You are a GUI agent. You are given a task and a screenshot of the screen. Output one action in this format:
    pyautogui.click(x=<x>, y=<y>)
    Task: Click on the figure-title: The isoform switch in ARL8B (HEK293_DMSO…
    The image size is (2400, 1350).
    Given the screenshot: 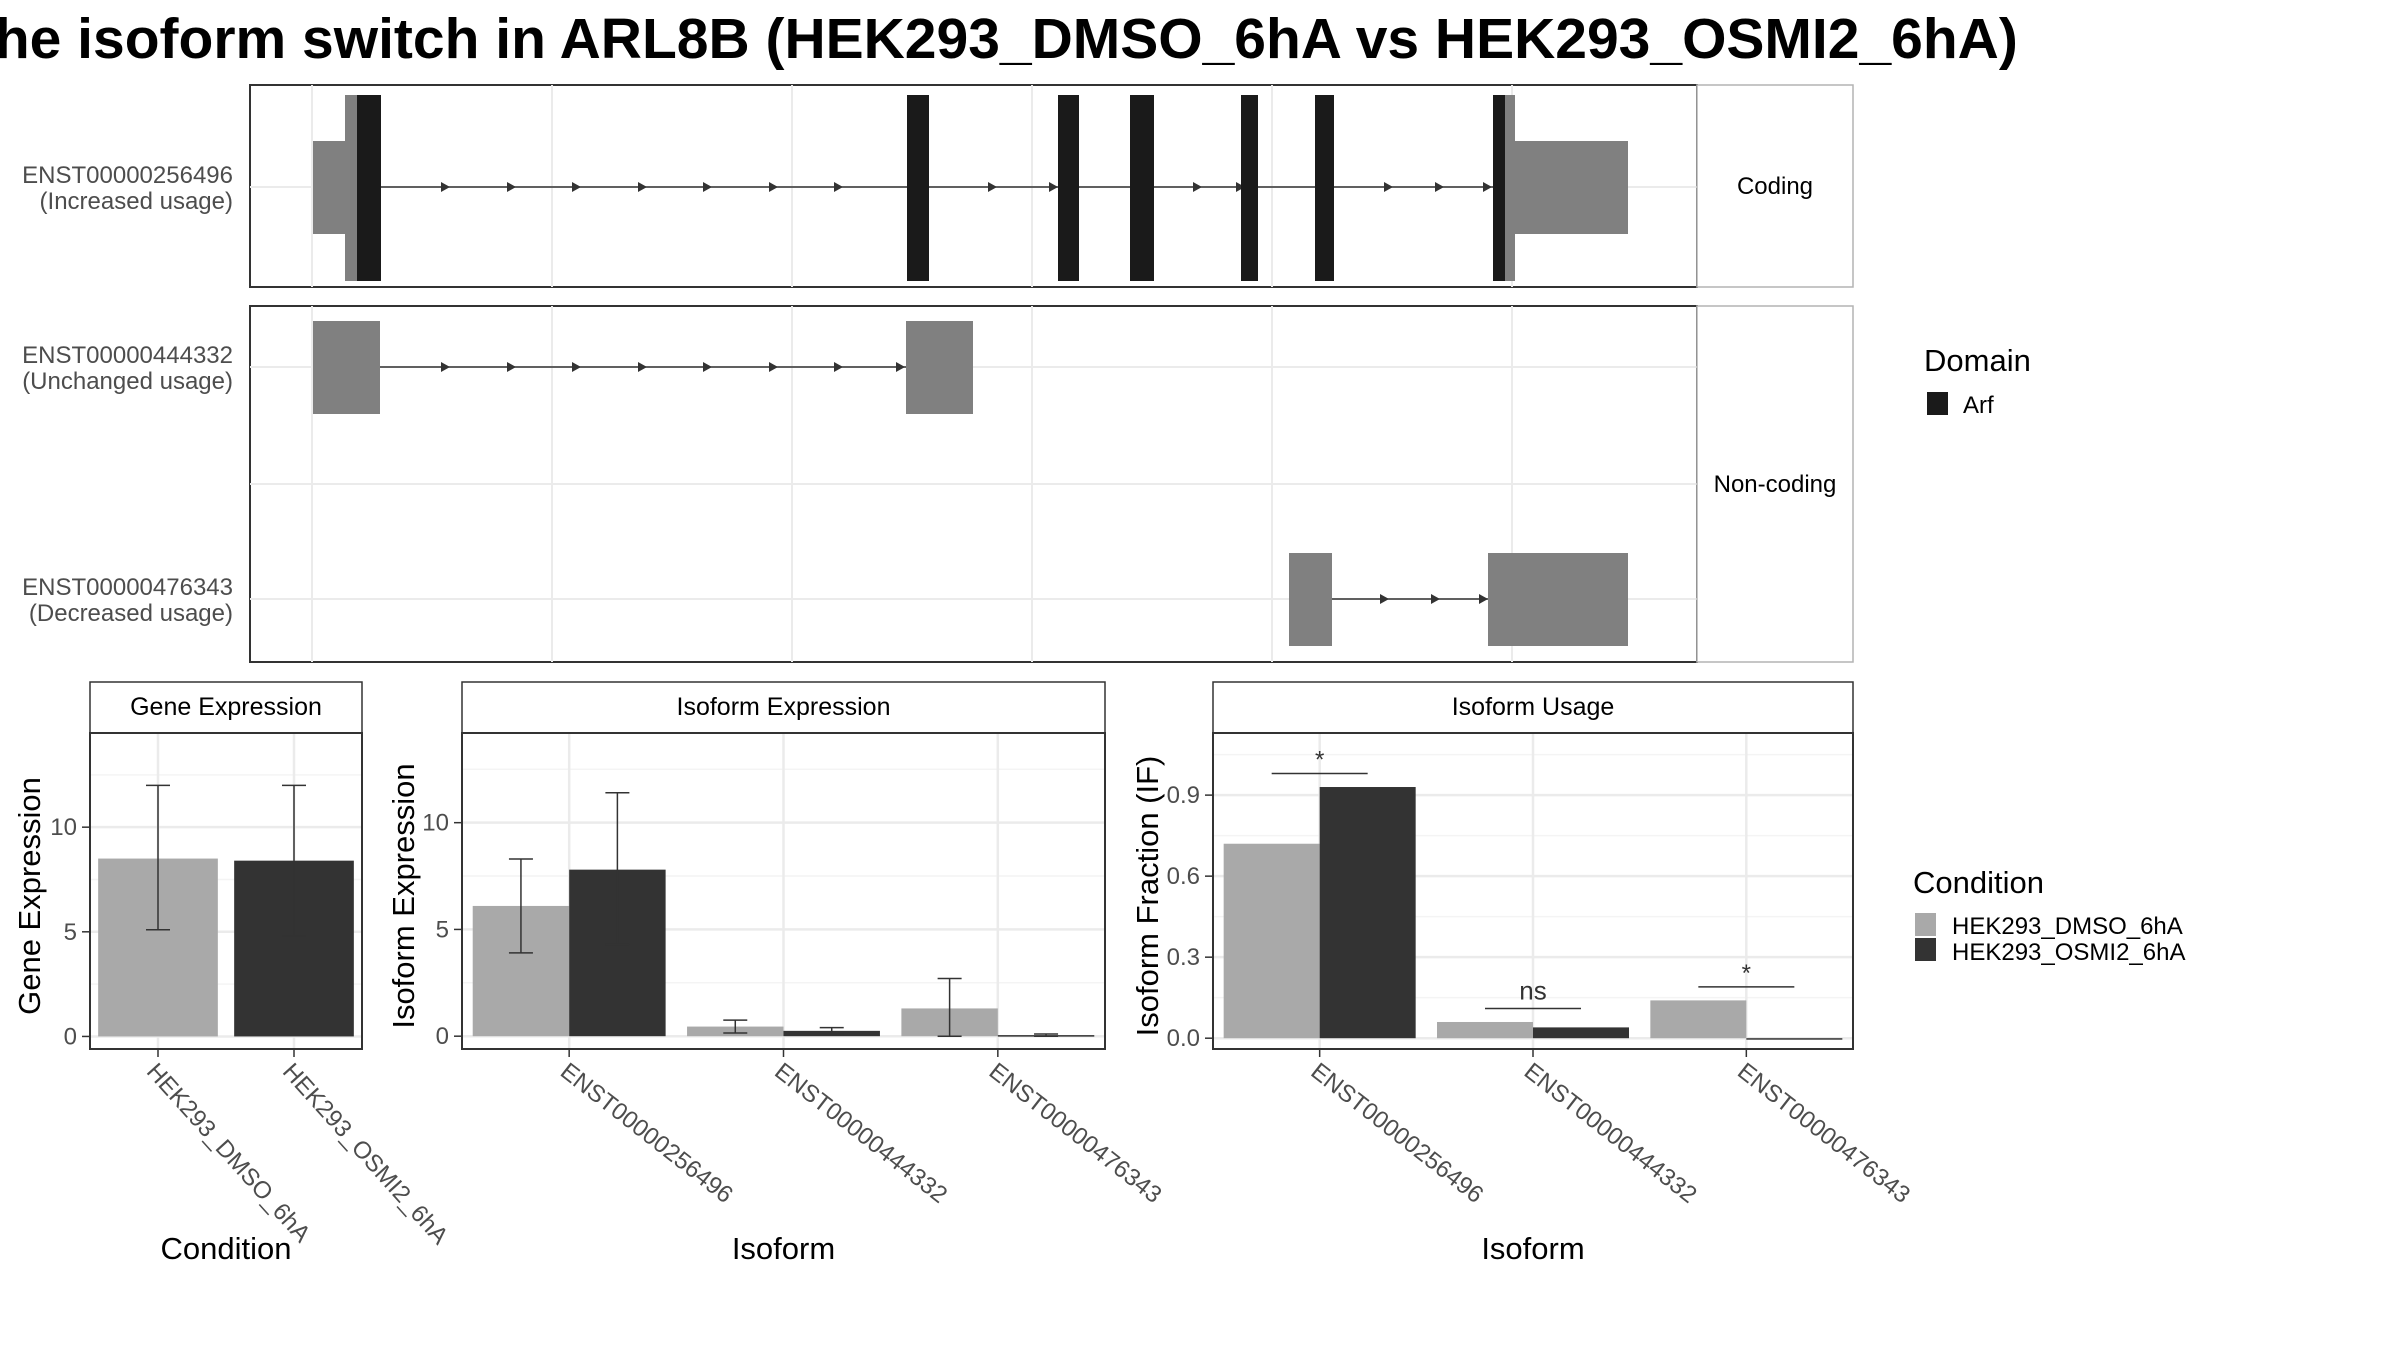 What is the action you would take?
    pyautogui.click(x=1009, y=39)
    